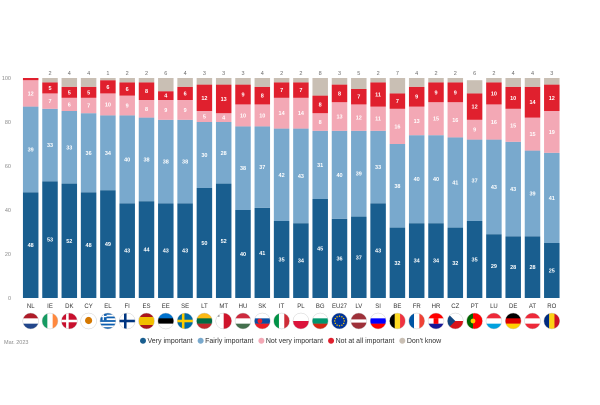 This screenshot has height=405, width=600. Describe the element at coordinates (532, 321) in the screenshot. I see `at-flag-icon` at that location.